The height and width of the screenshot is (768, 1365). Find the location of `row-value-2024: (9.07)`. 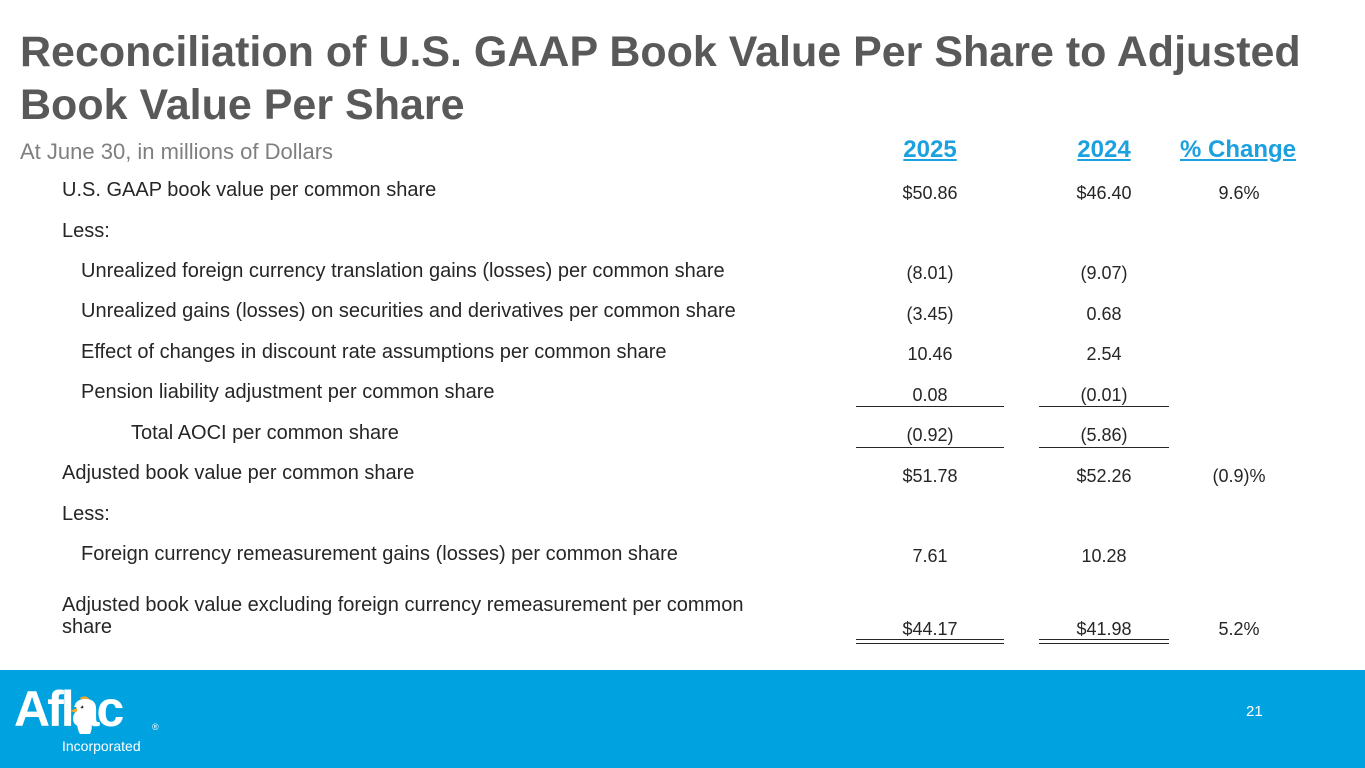

row-value-2024: (9.07) is located at coordinates (1104, 273).